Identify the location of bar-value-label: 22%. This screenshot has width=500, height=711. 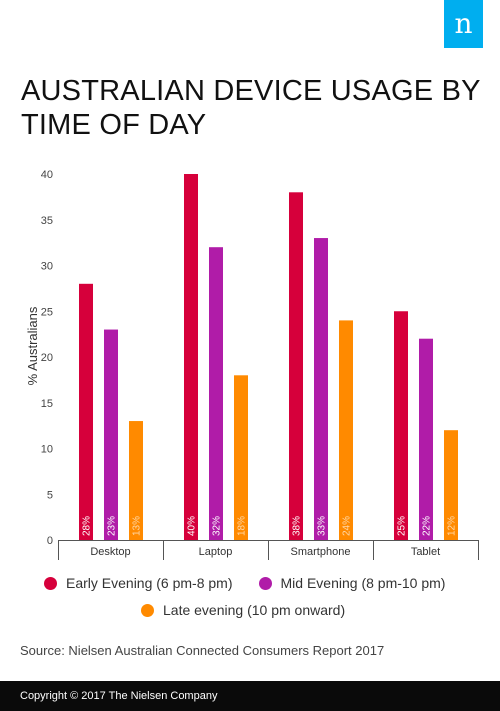
(427, 526).